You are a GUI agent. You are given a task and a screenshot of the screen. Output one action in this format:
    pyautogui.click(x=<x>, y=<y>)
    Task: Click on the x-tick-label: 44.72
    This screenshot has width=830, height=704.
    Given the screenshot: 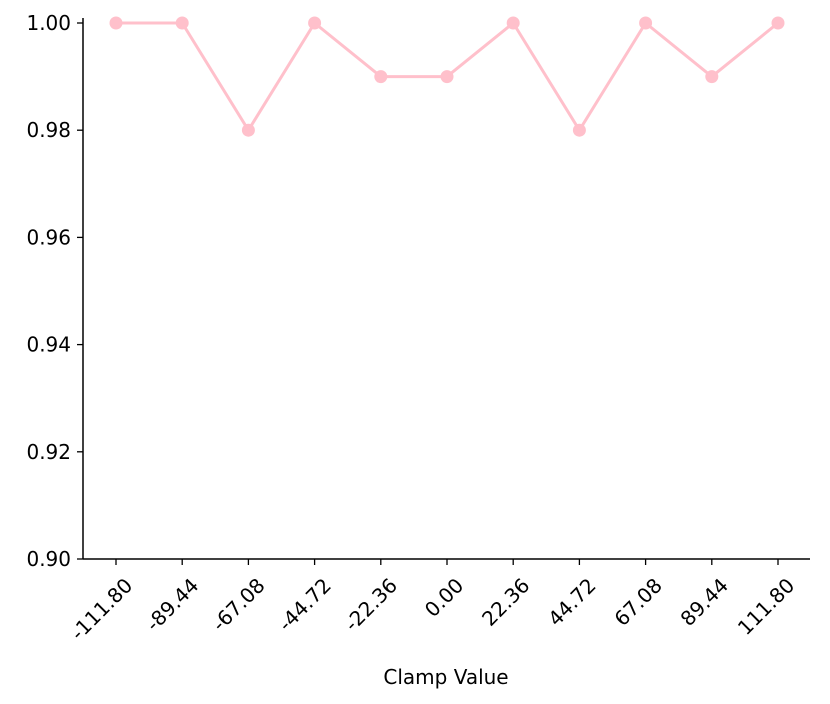 What is the action you would take?
    pyautogui.click(x=571, y=601)
    